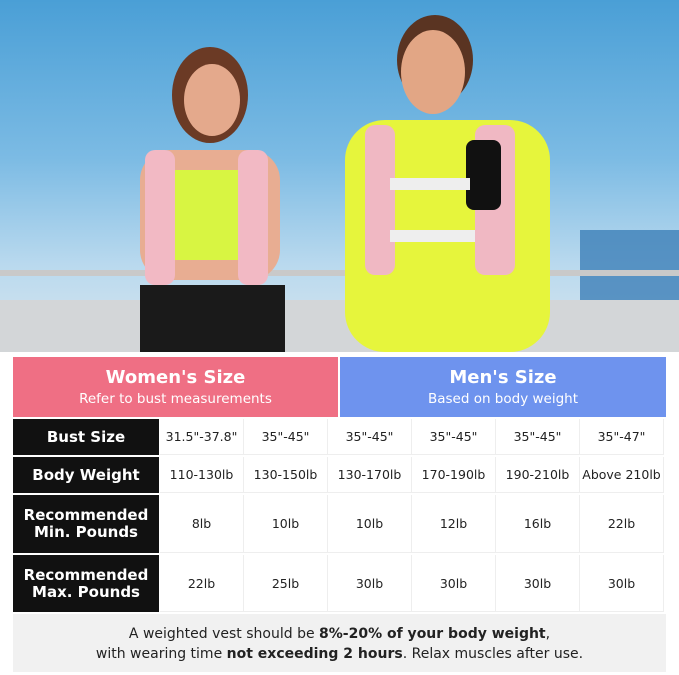 The width and height of the screenshot is (679, 675). Describe the element at coordinates (370, 475) in the screenshot. I see `table-cell: 130-170lb` at that location.